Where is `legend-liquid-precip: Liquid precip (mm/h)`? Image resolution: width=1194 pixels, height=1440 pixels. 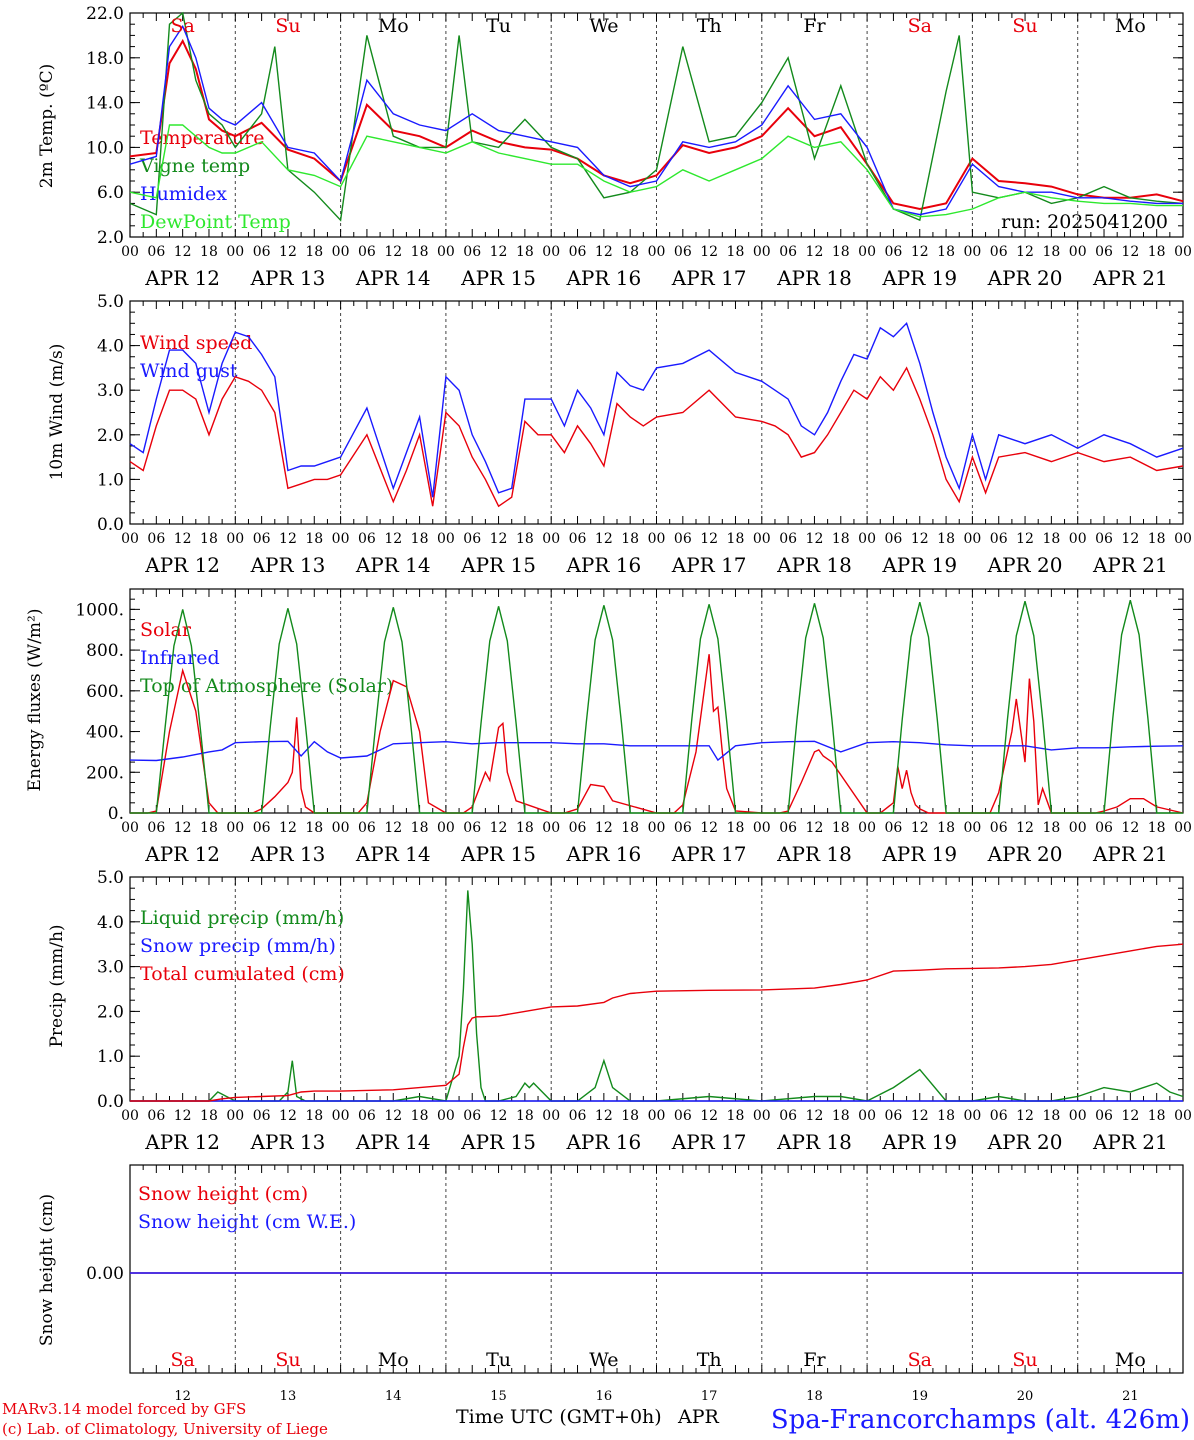 legend-liquid-precip: Liquid precip (mm/h) is located at coordinates (242, 918).